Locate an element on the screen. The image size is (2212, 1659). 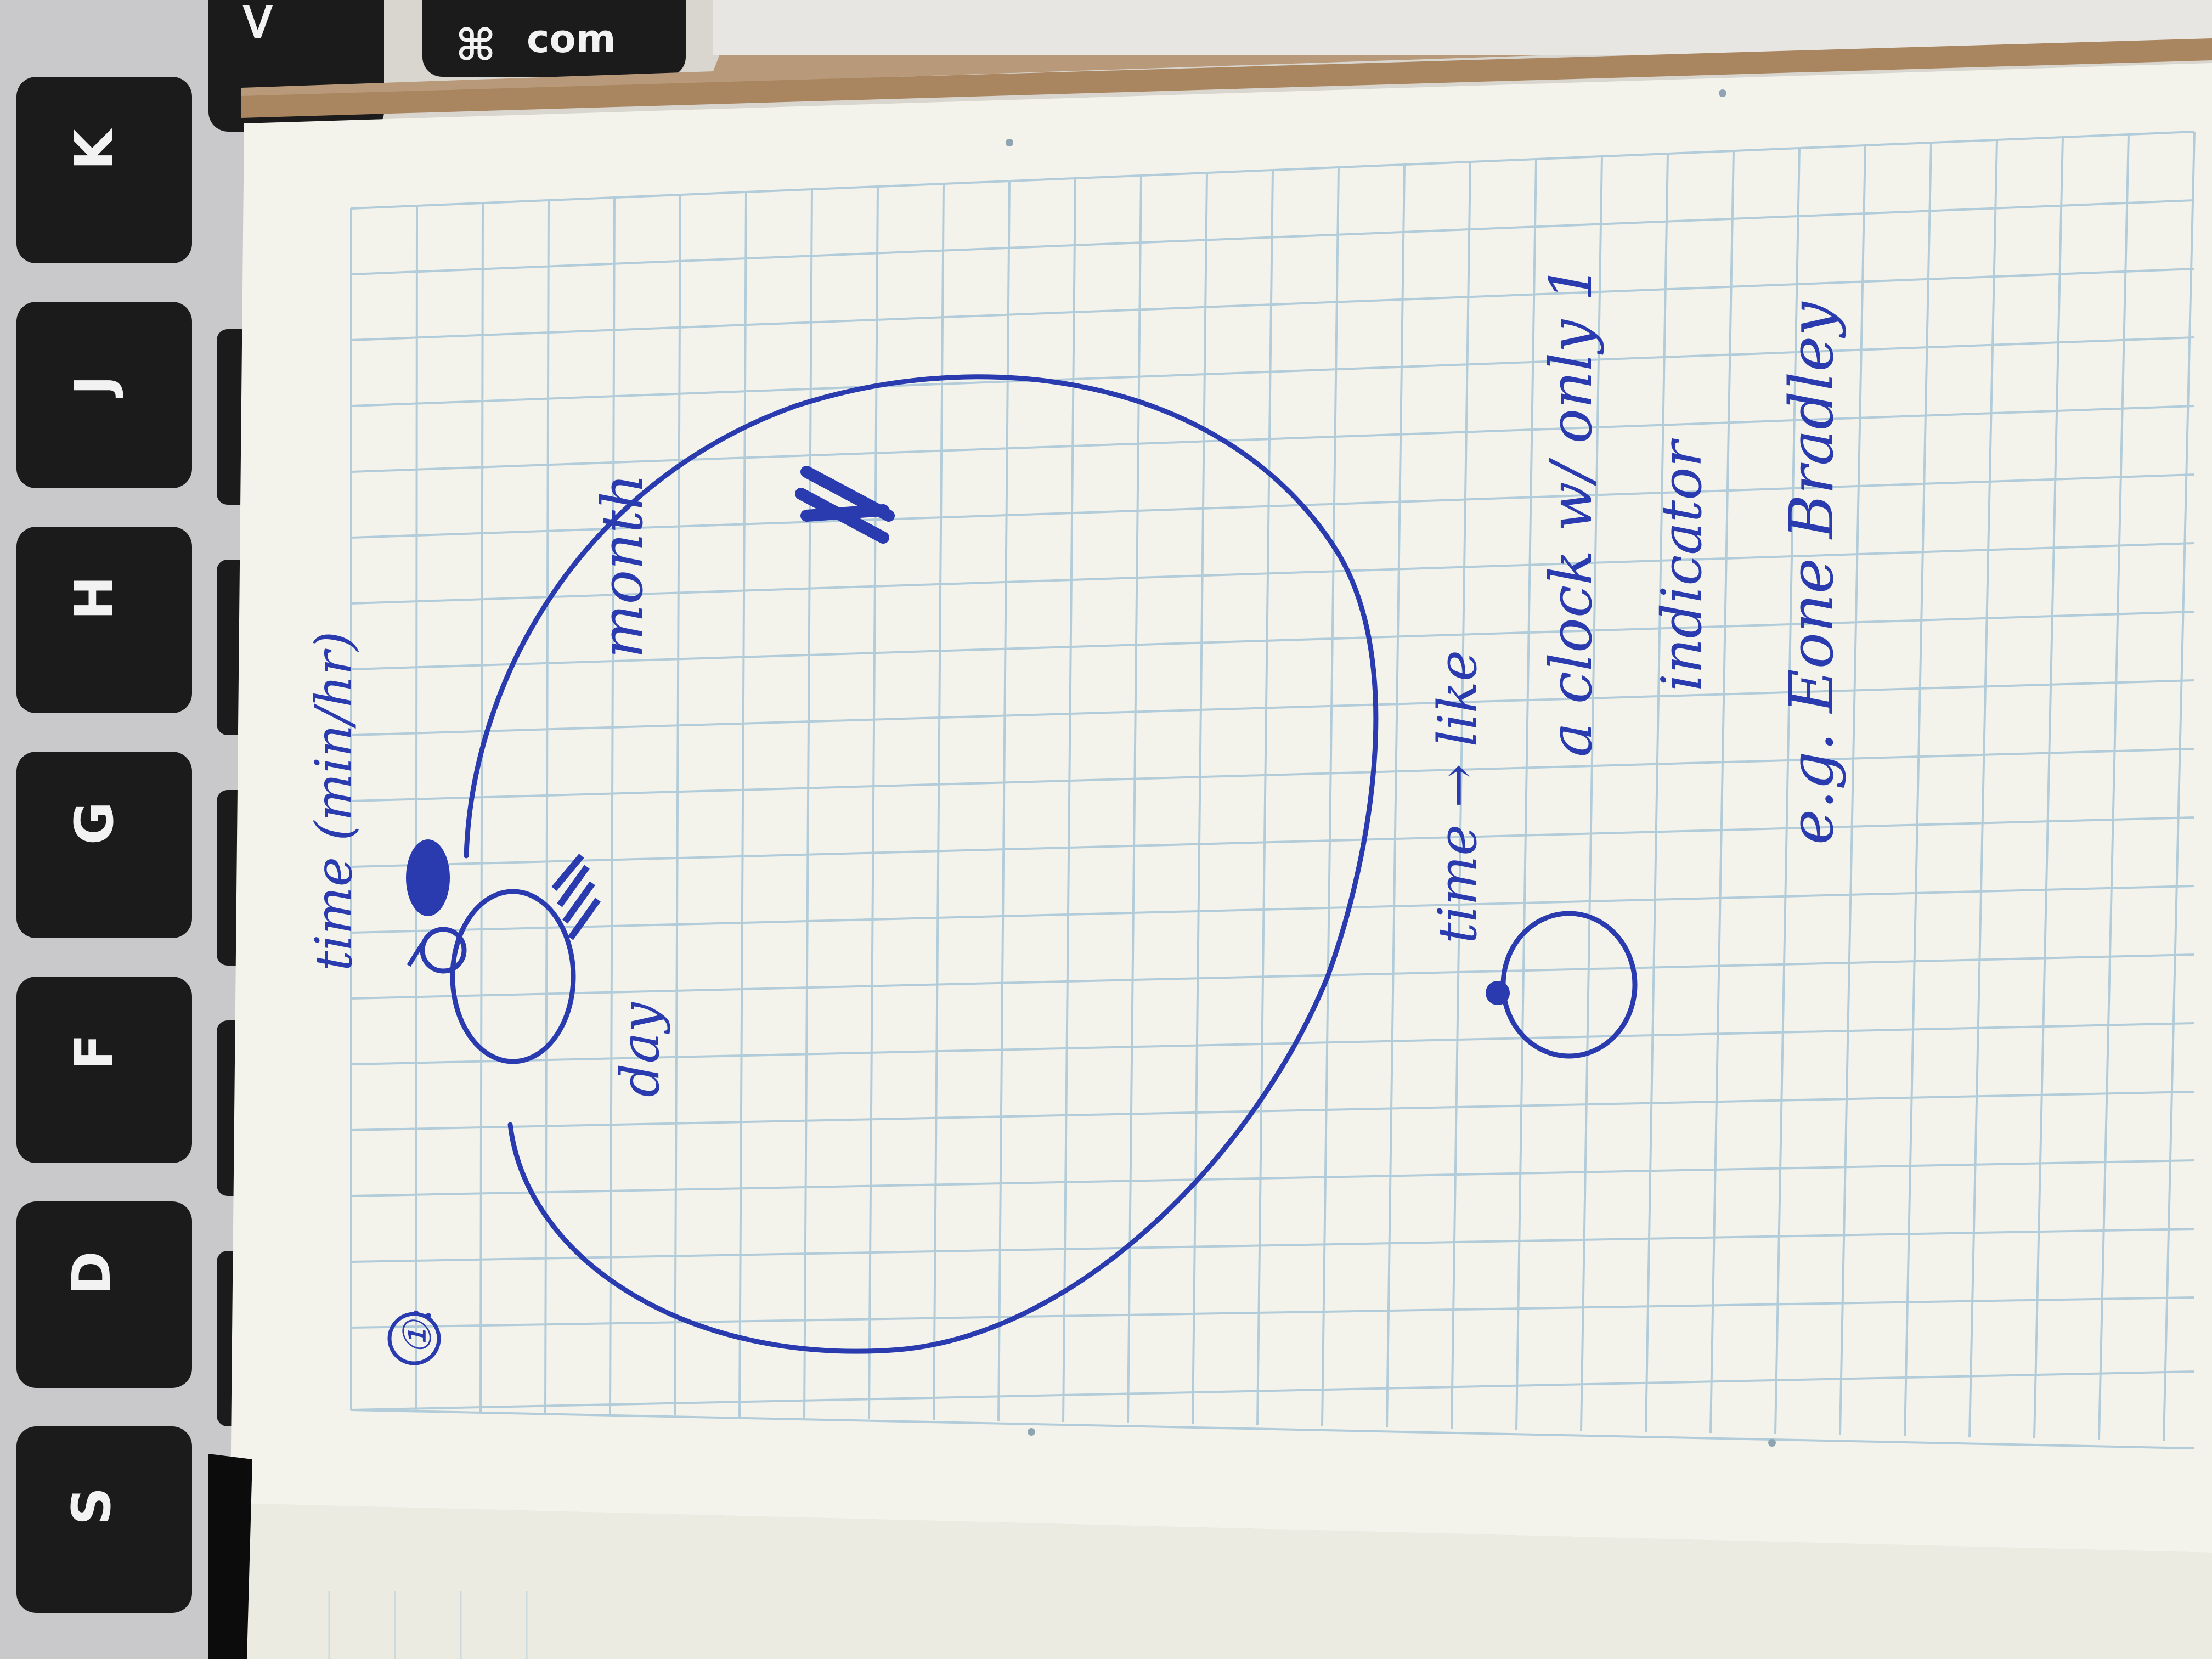
key-g: G is located at coordinates (104, 845).